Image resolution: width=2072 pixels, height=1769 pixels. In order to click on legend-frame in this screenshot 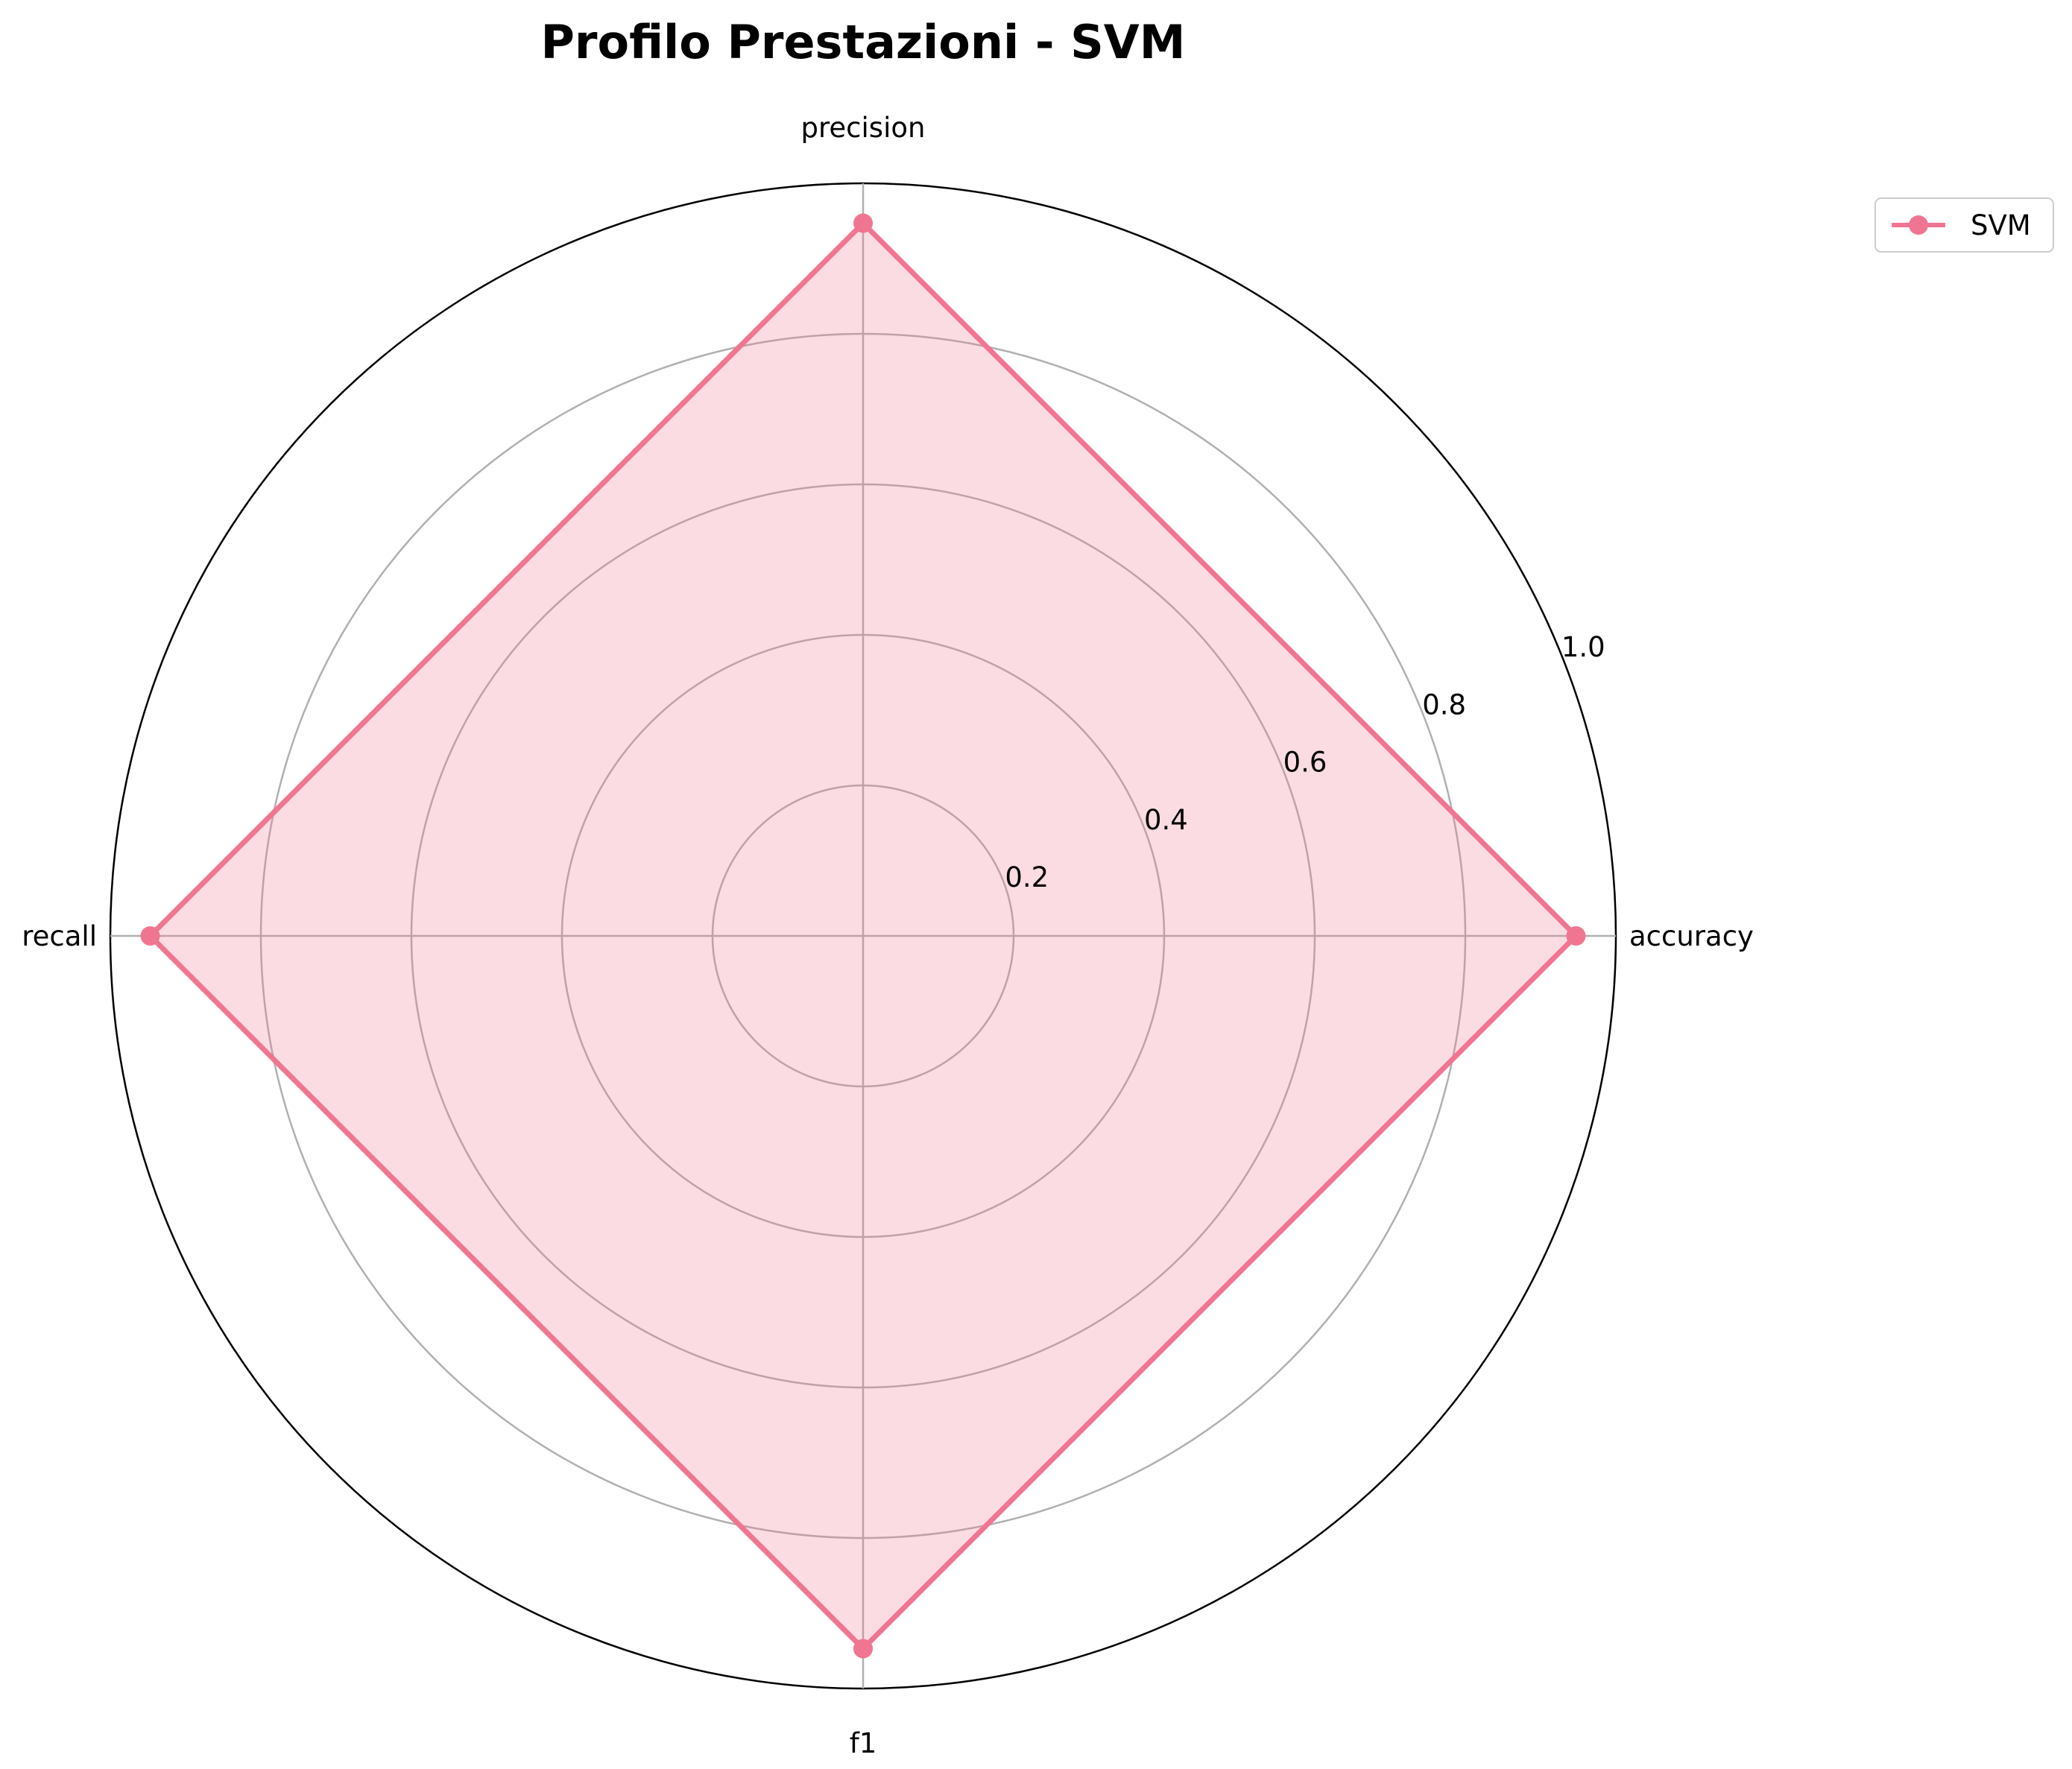, I will do `click(1964, 225)`.